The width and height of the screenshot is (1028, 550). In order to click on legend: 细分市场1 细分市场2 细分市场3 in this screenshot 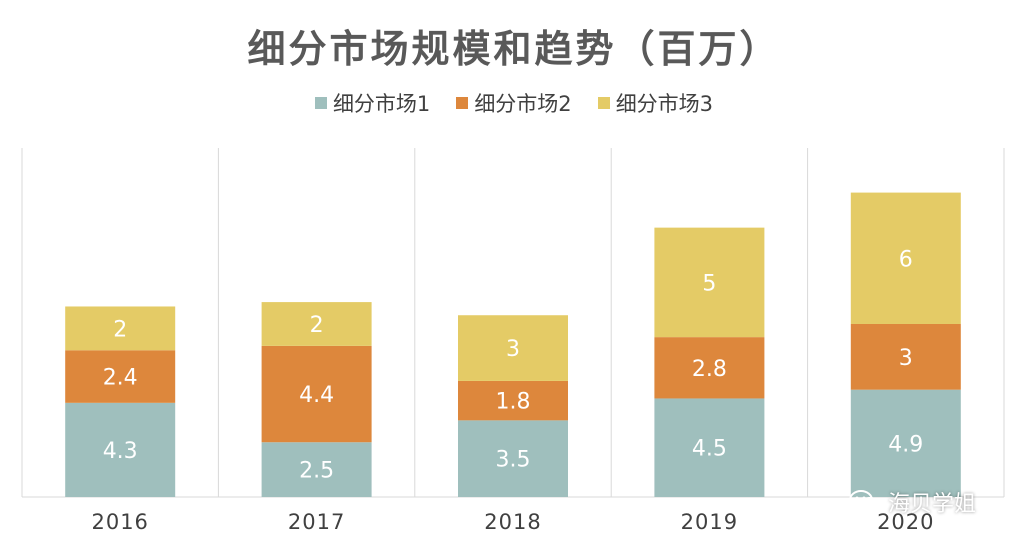, I will do `click(514, 103)`.